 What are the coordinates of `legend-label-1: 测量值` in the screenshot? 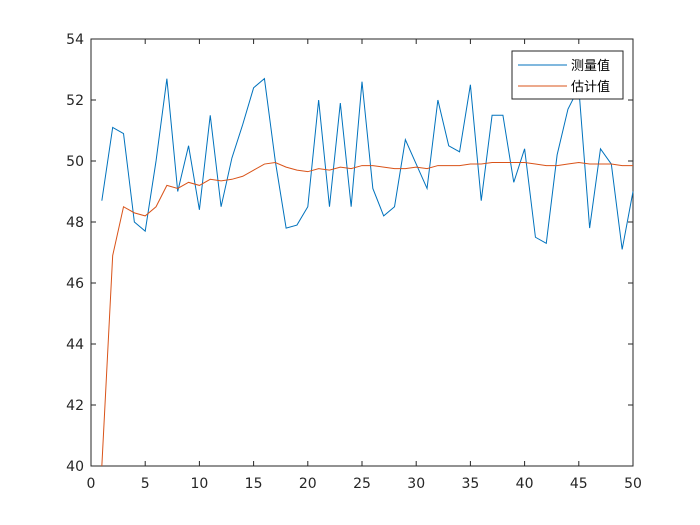 It's located at (590, 66).